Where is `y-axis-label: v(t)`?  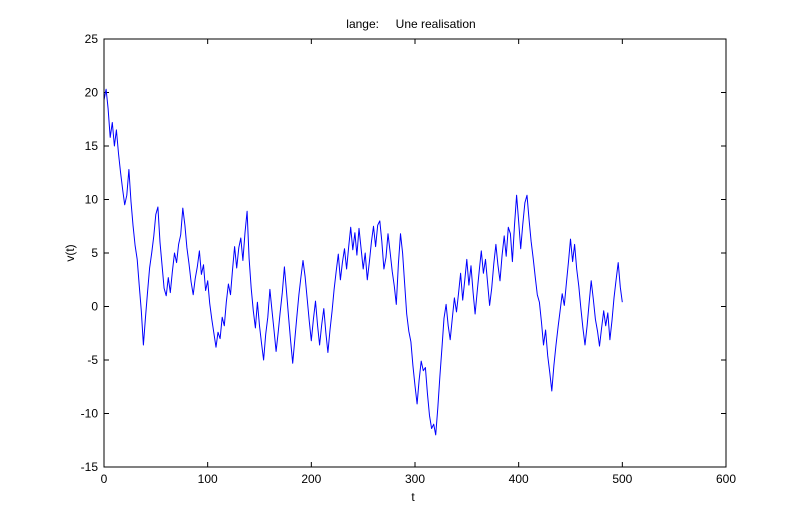
y-axis-label: v(t) is located at coordinates (70, 252).